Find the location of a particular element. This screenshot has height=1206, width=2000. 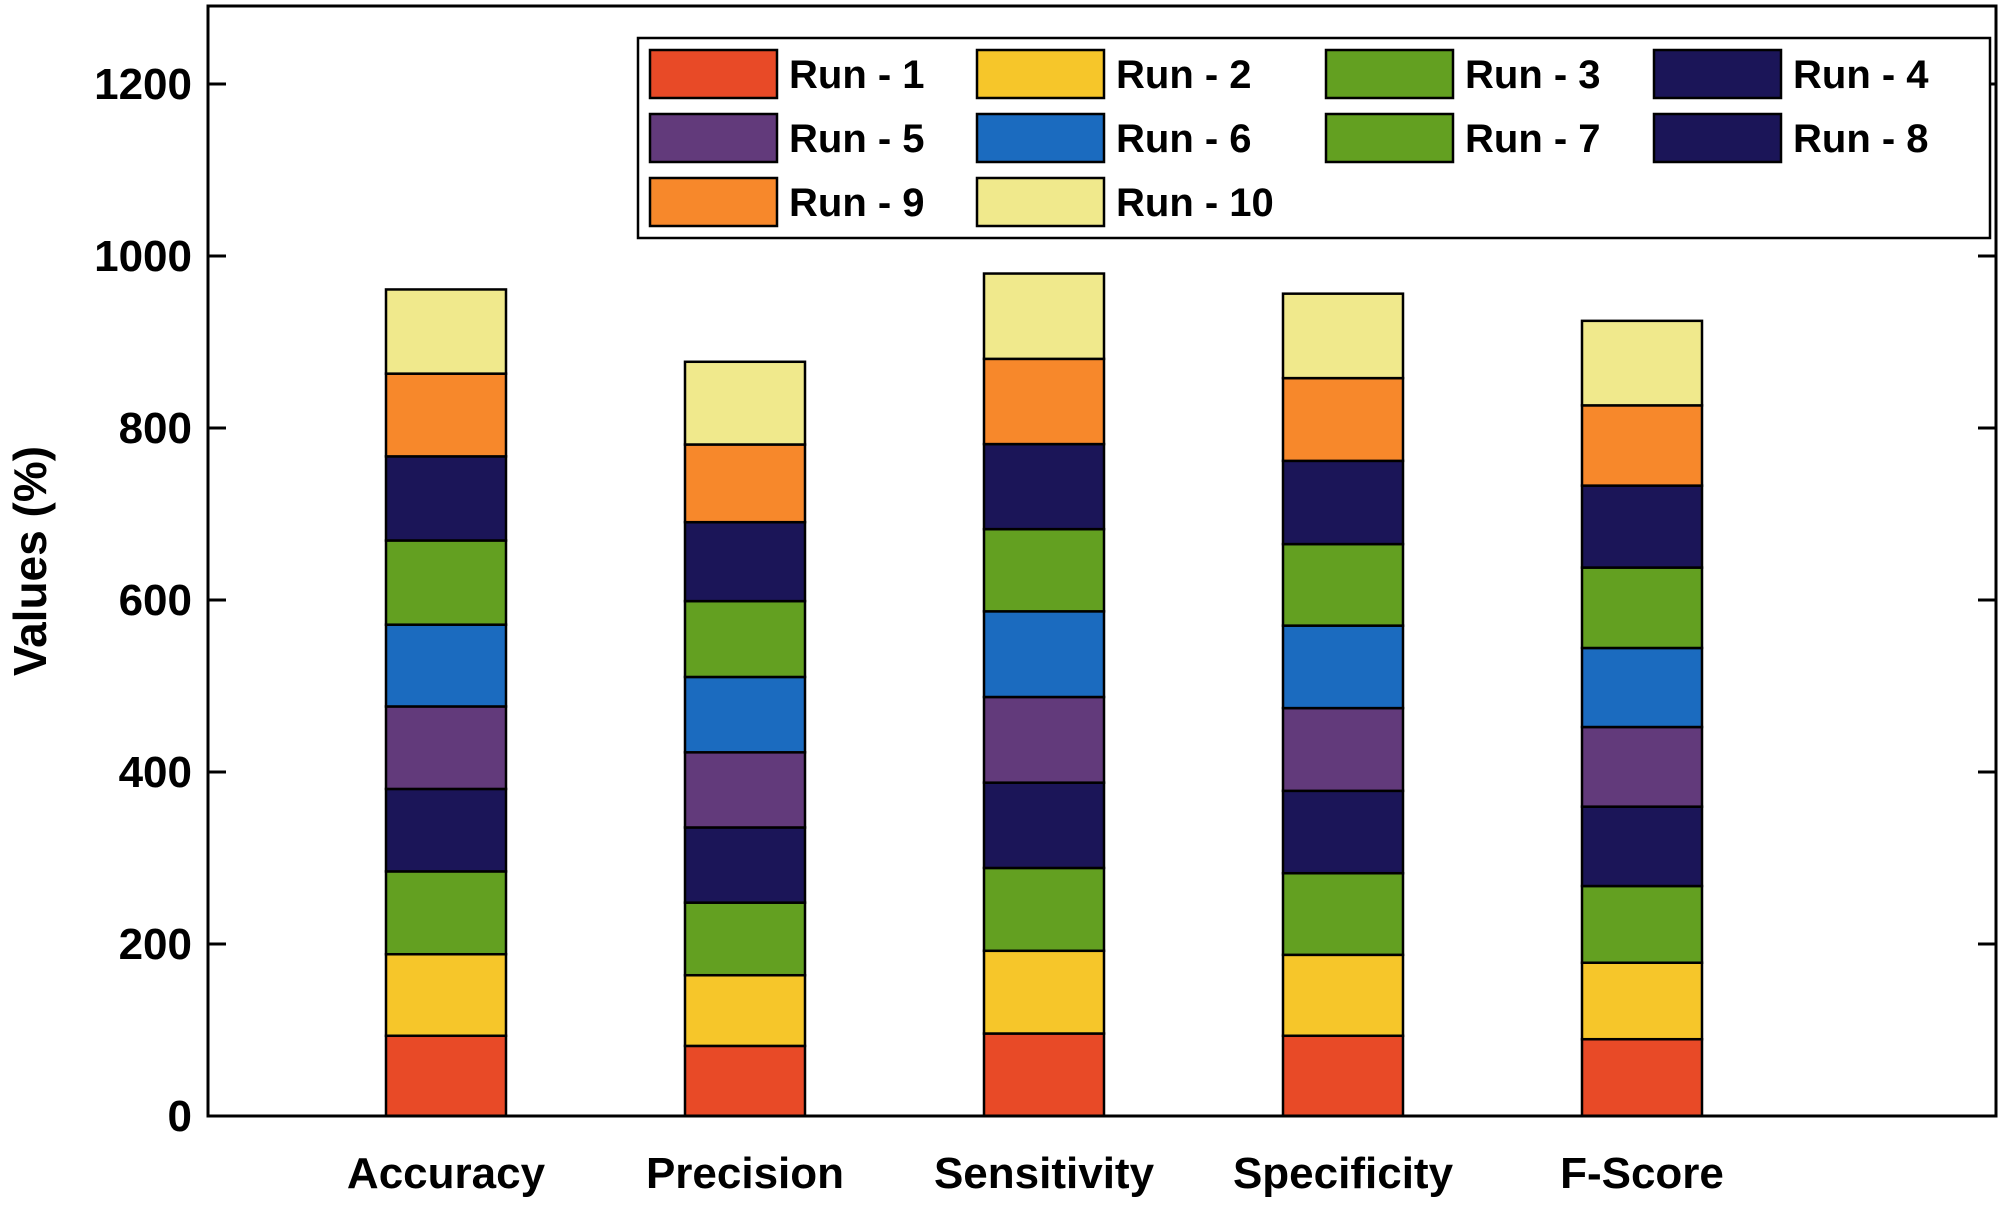

legend-label-run-5: Run - 5 is located at coordinates (857, 139).